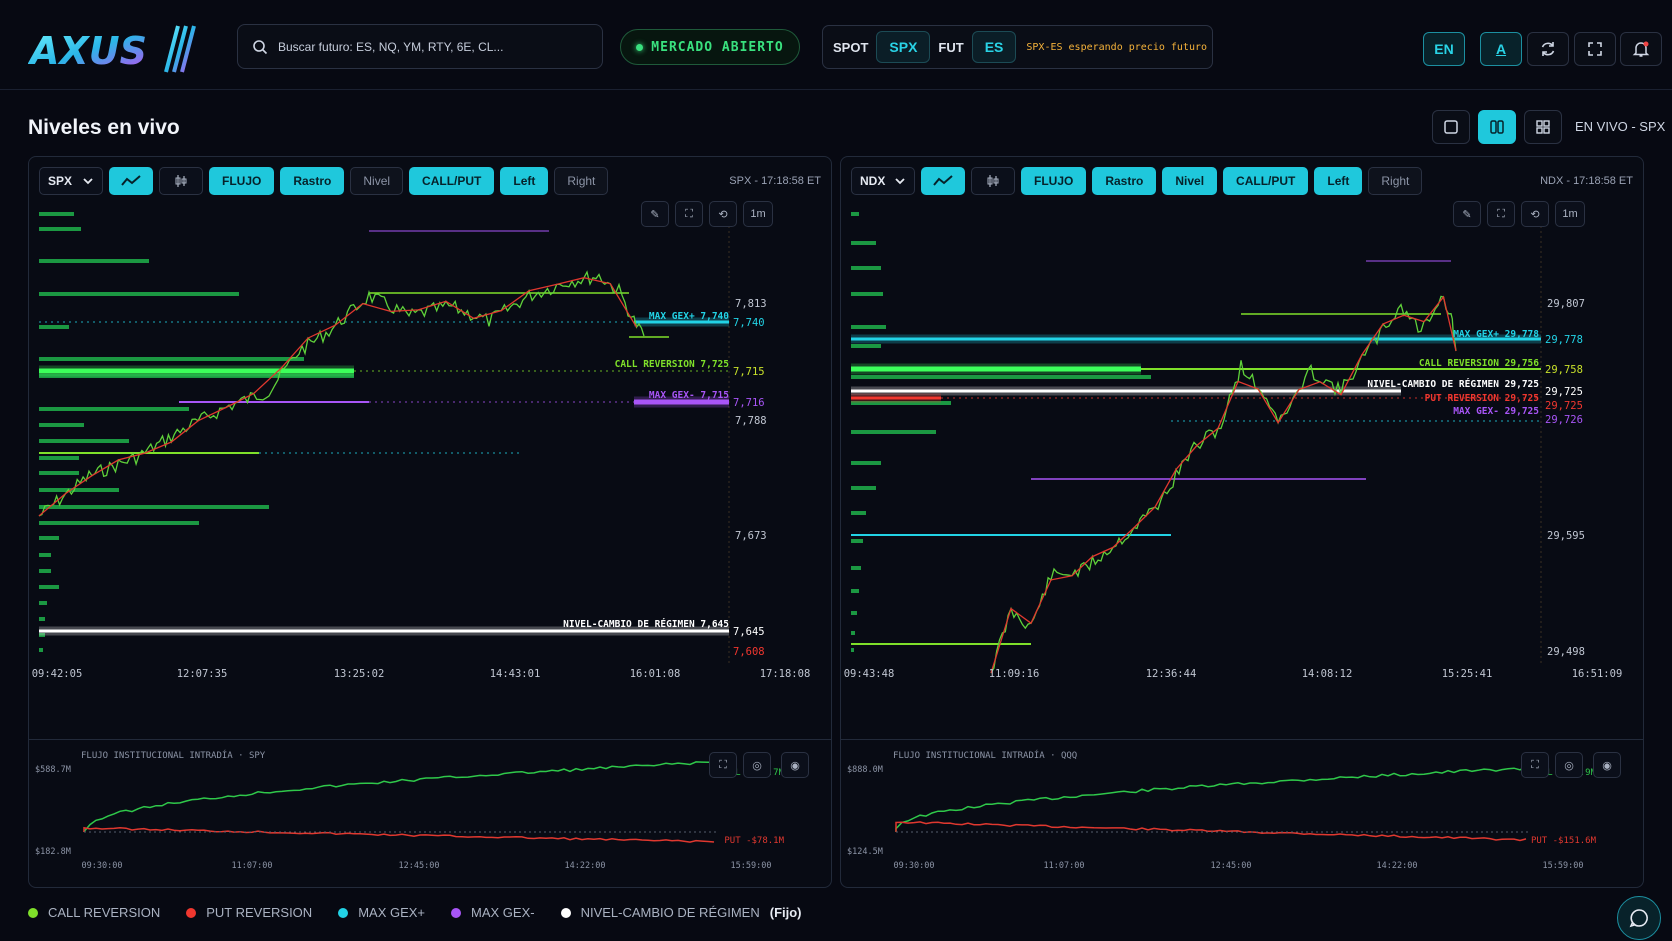 This screenshot has width=1672, height=941. I want to click on single-pane-icon, so click(1451, 127).